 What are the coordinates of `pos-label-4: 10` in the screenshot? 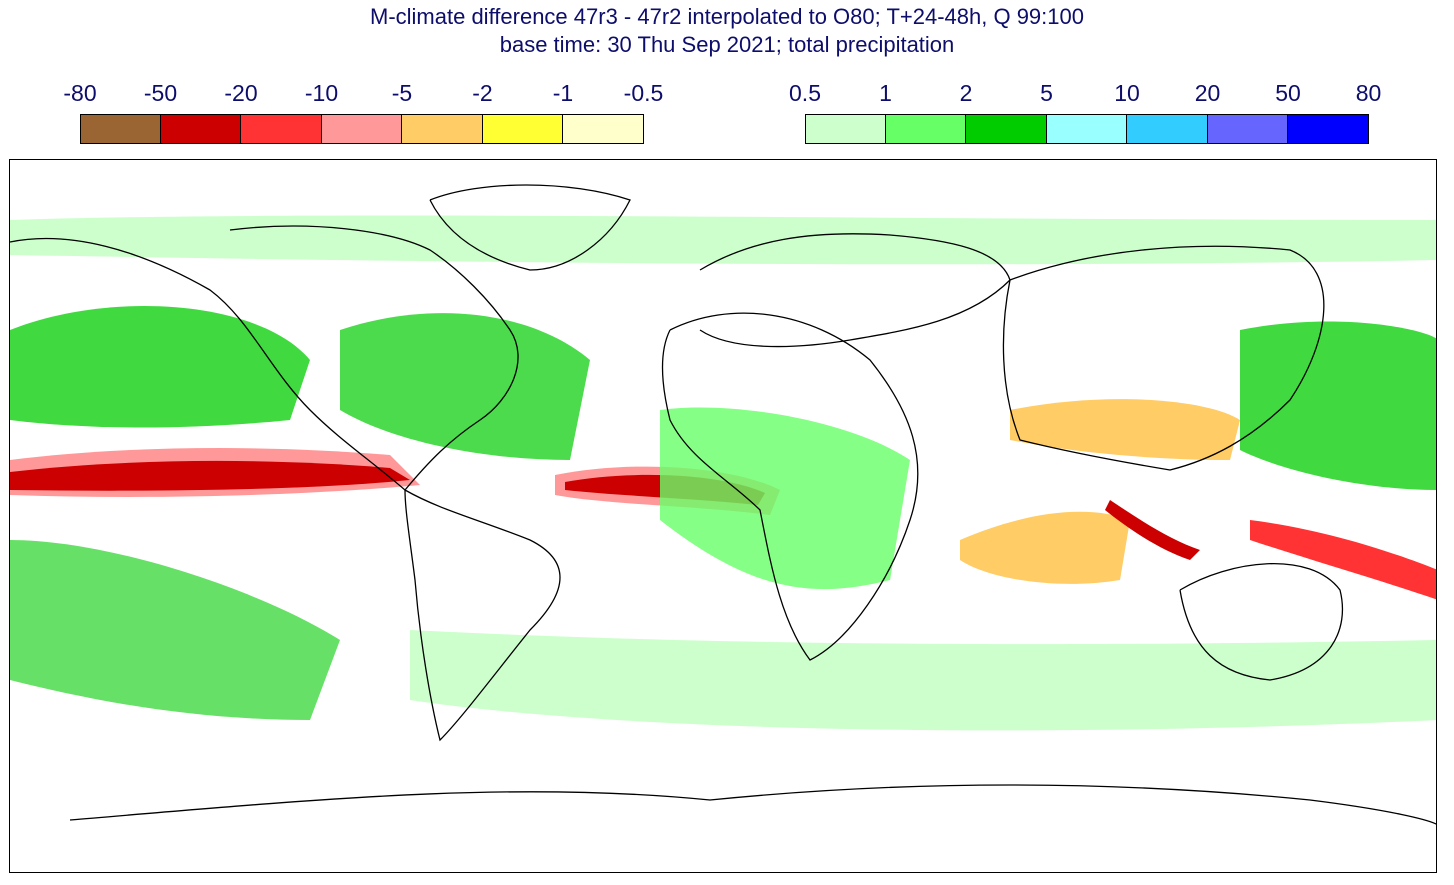 It's located at (1127, 93).